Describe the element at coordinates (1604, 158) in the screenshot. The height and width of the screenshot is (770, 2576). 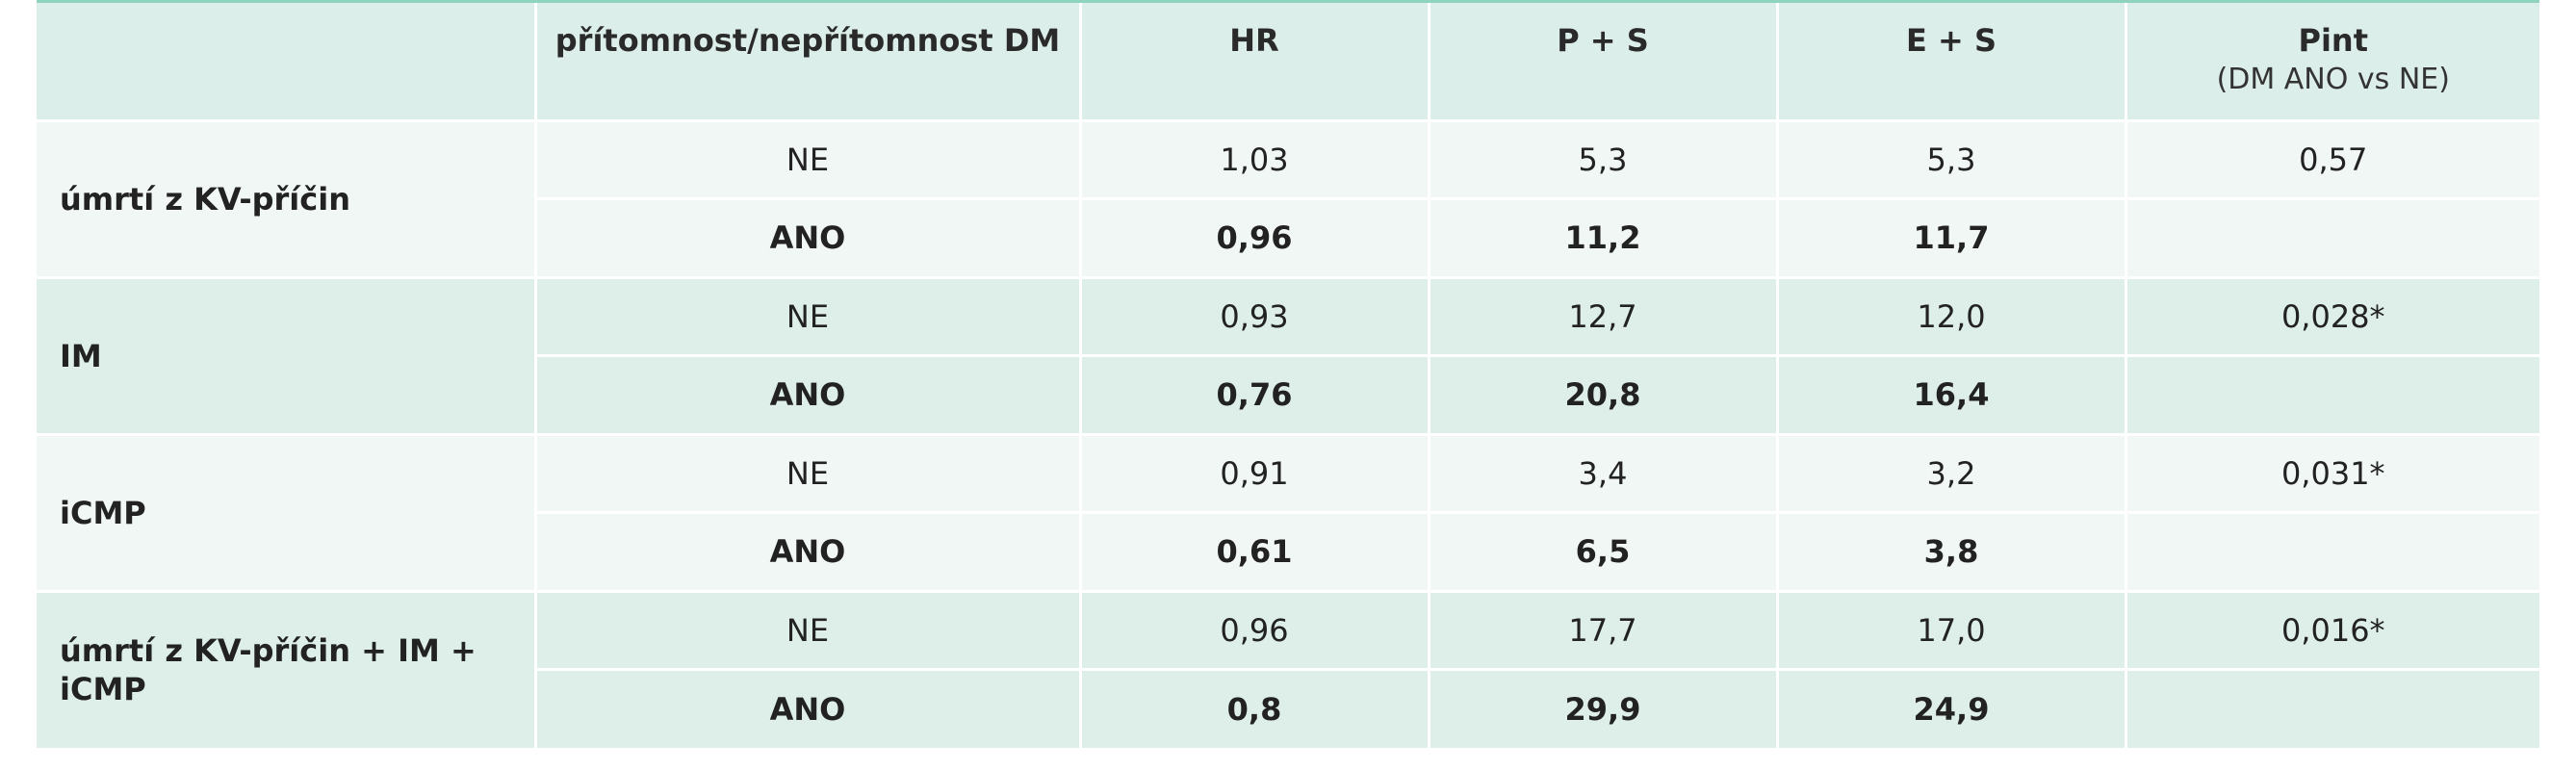
I see `ps-cell: 5,3` at that location.